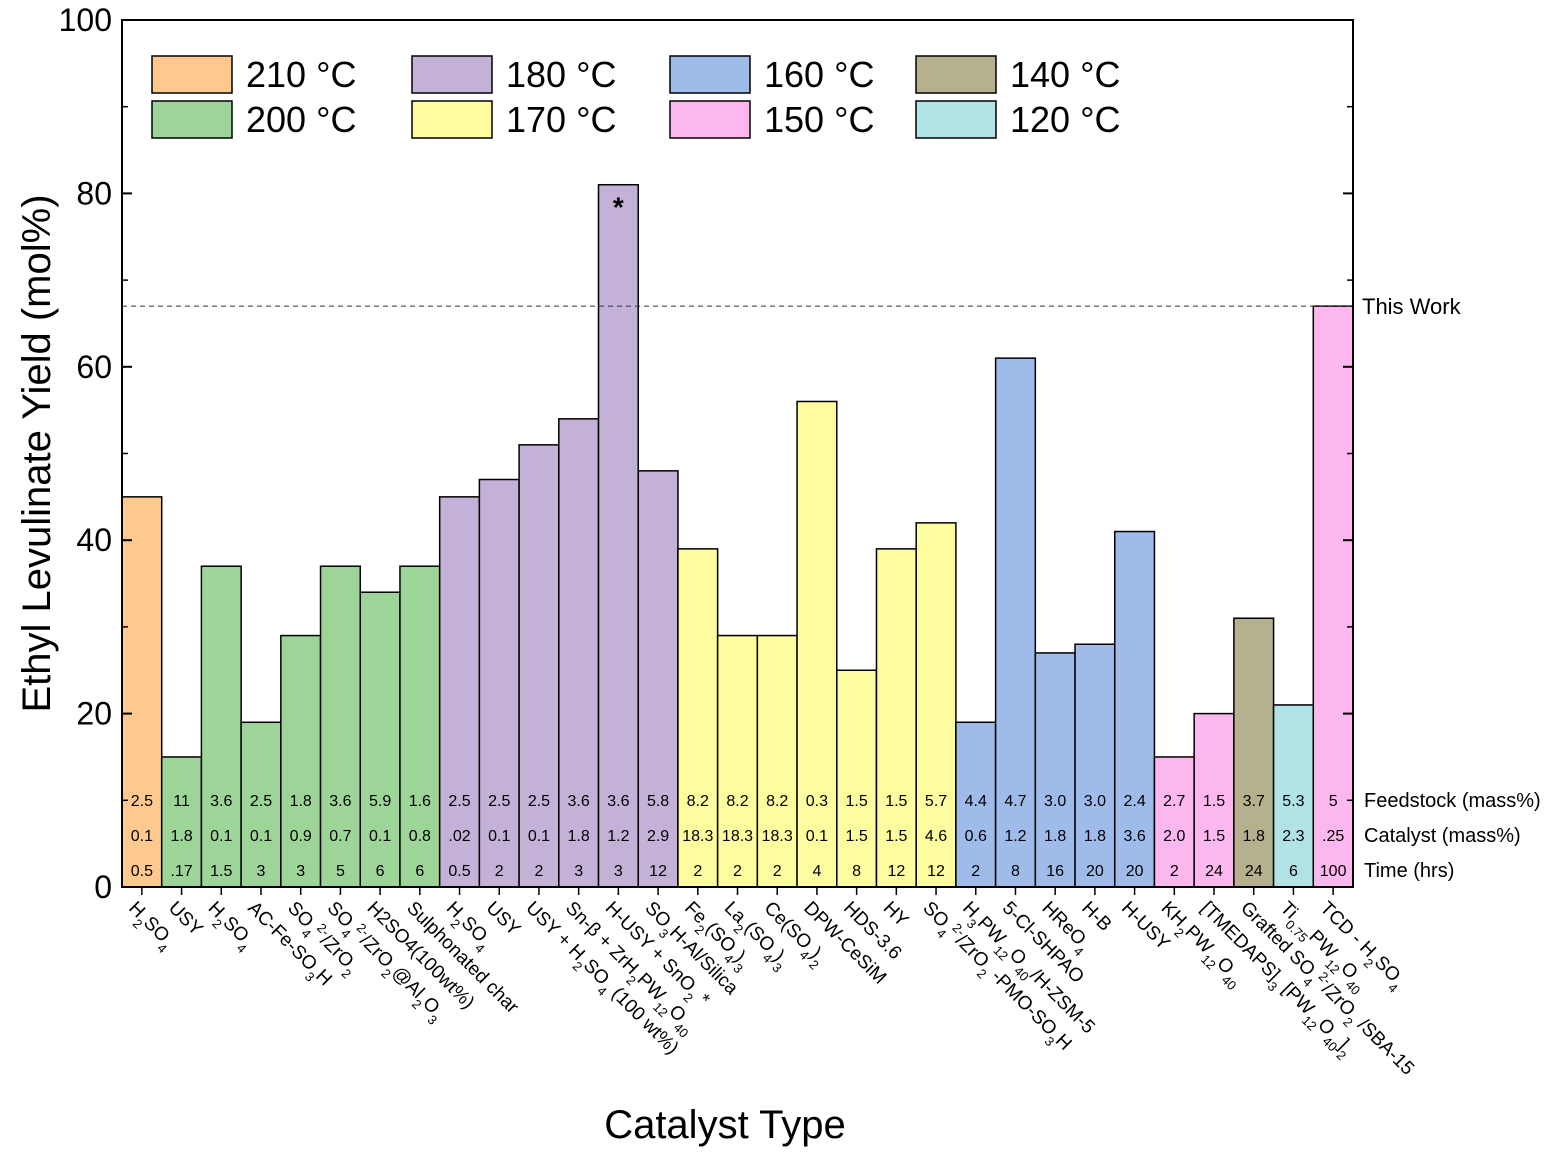 The width and height of the screenshot is (1550, 1153). Describe the element at coordinates (221, 871) in the screenshot. I see `time-value-2: 1.5` at that location.